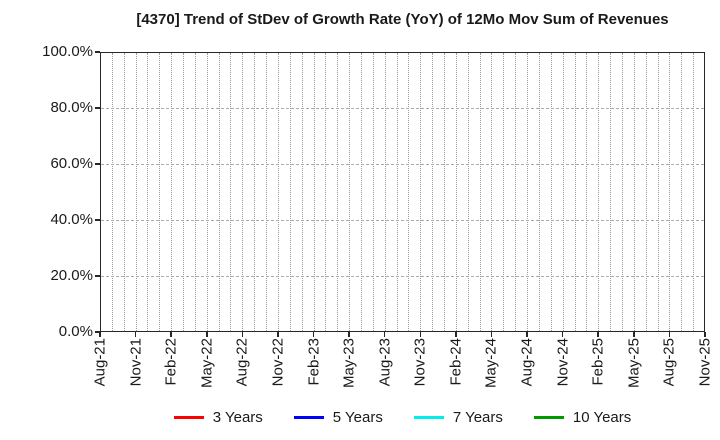  What do you see at coordinates (527, 362) in the screenshot?
I see `x-tick-label: Aug-24` at bounding box center [527, 362].